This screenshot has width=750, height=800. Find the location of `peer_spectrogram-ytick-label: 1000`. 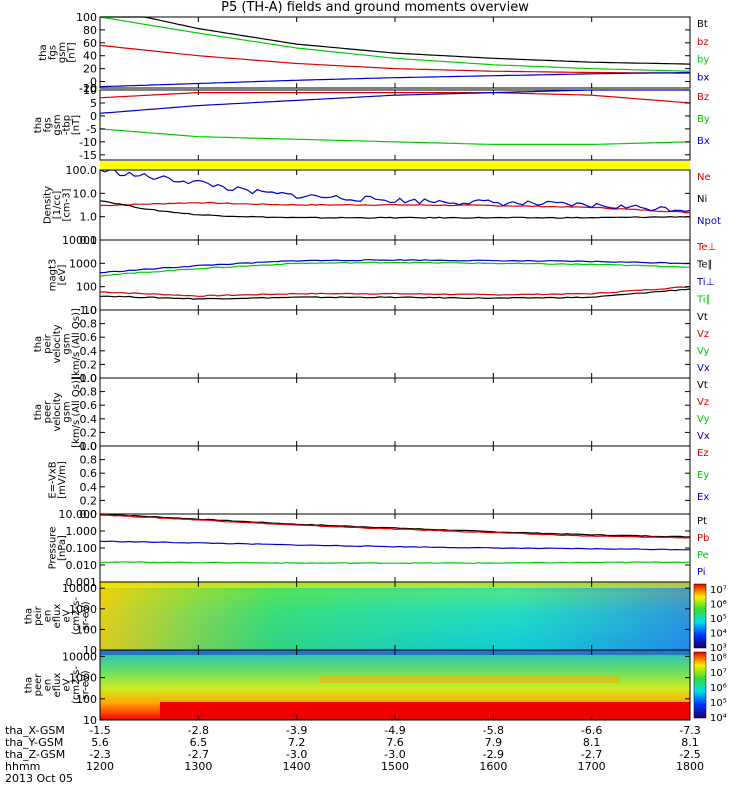

peer_spectrogram-ytick-label: 1000 is located at coordinates (83, 678).